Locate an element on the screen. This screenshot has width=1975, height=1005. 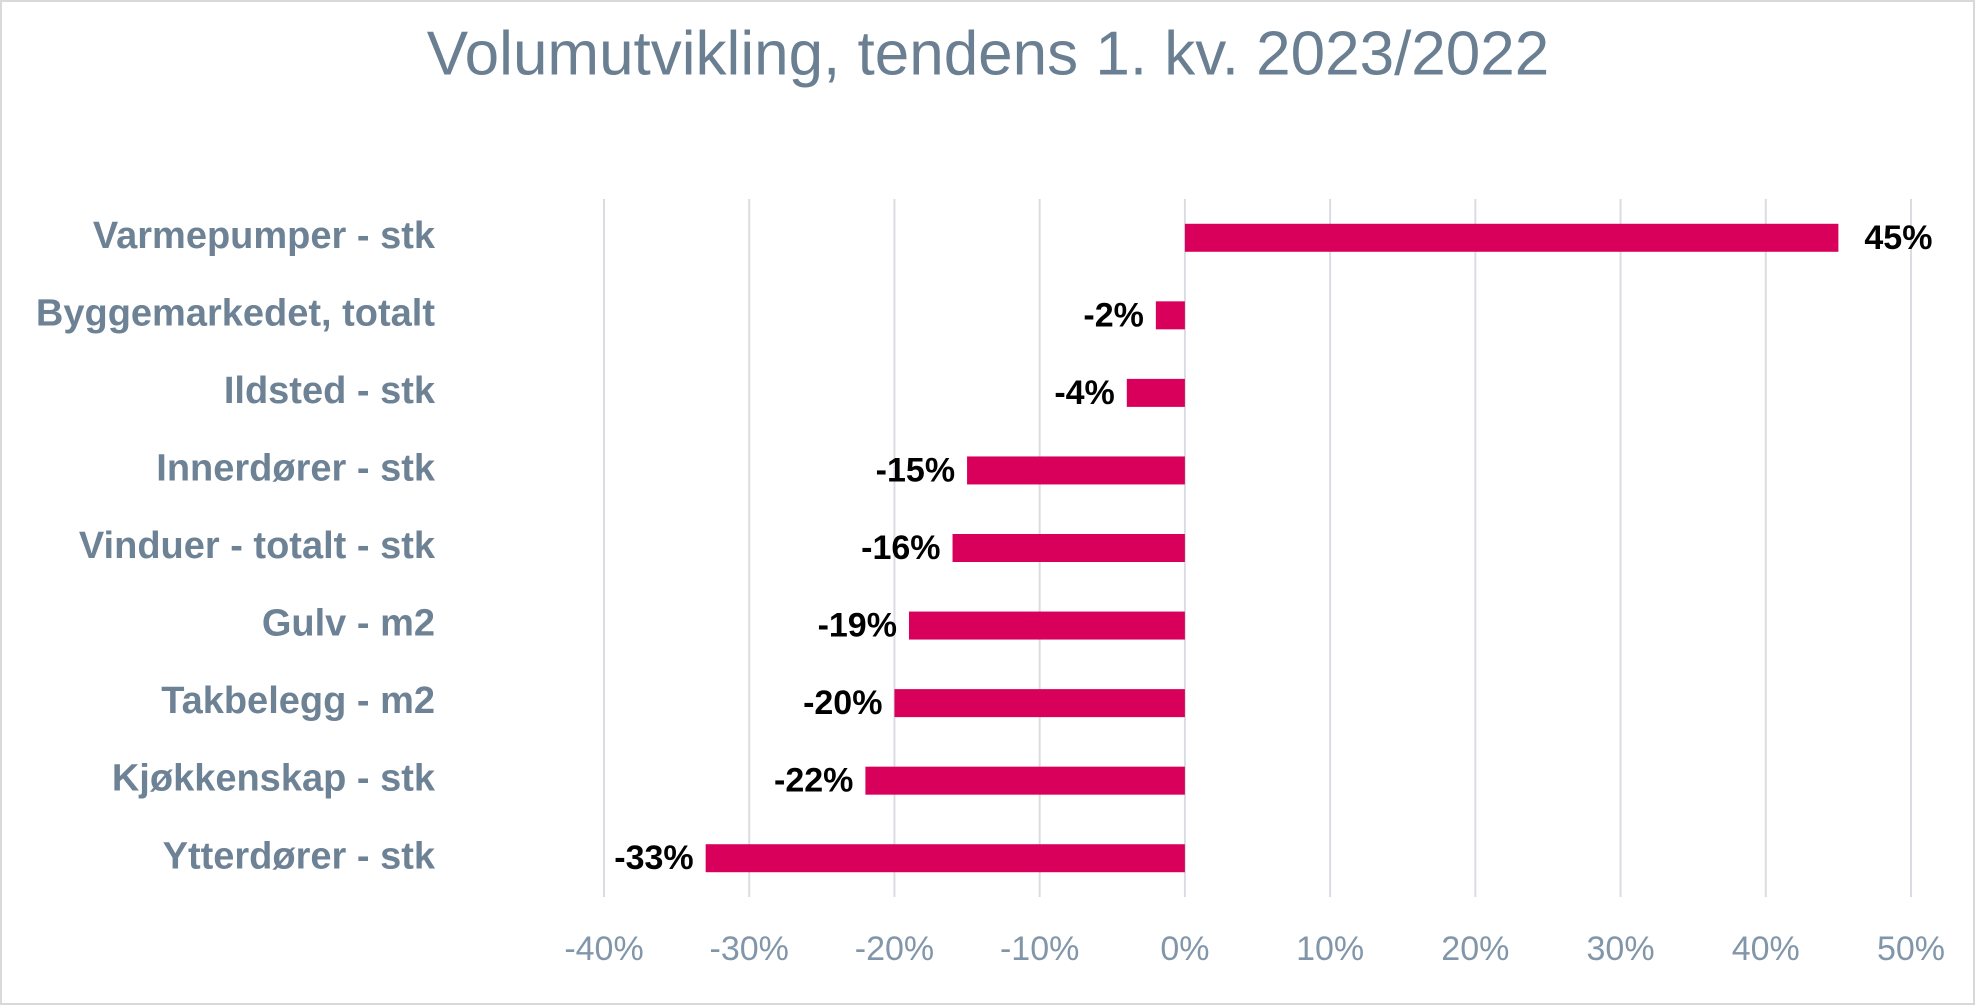
x-tick-label: -10% is located at coordinates (1039, 949).